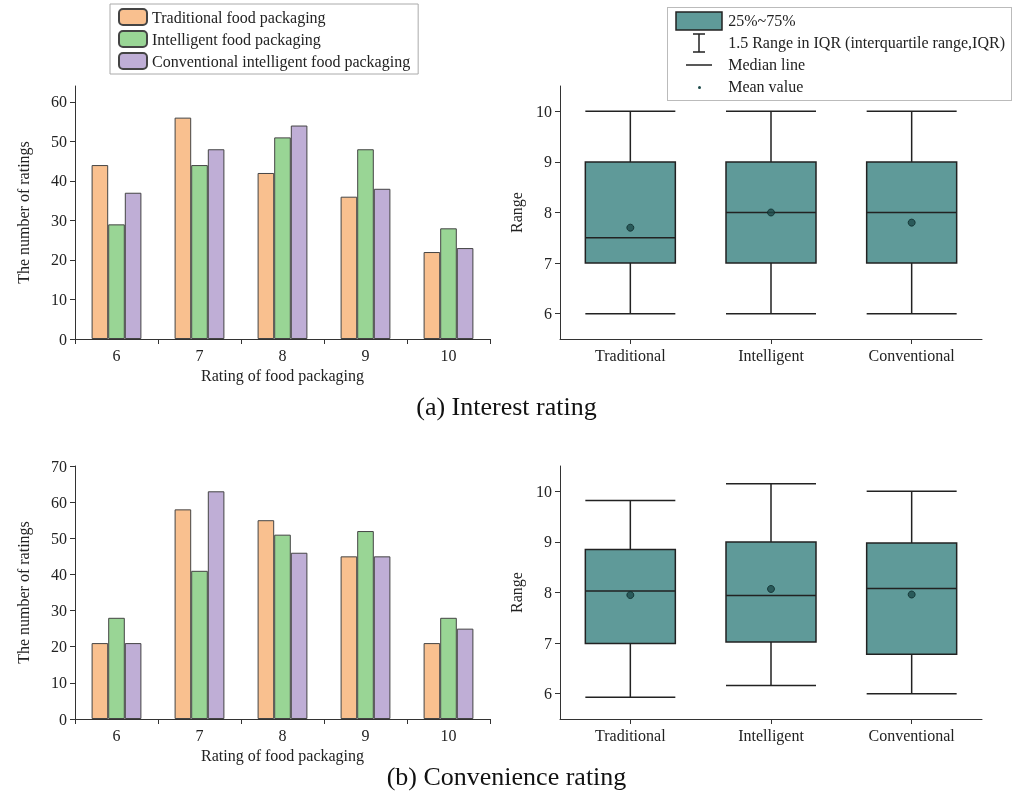 The width and height of the screenshot is (1013, 798). I want to click on text: (a) Interest rating, so click(506, 407).